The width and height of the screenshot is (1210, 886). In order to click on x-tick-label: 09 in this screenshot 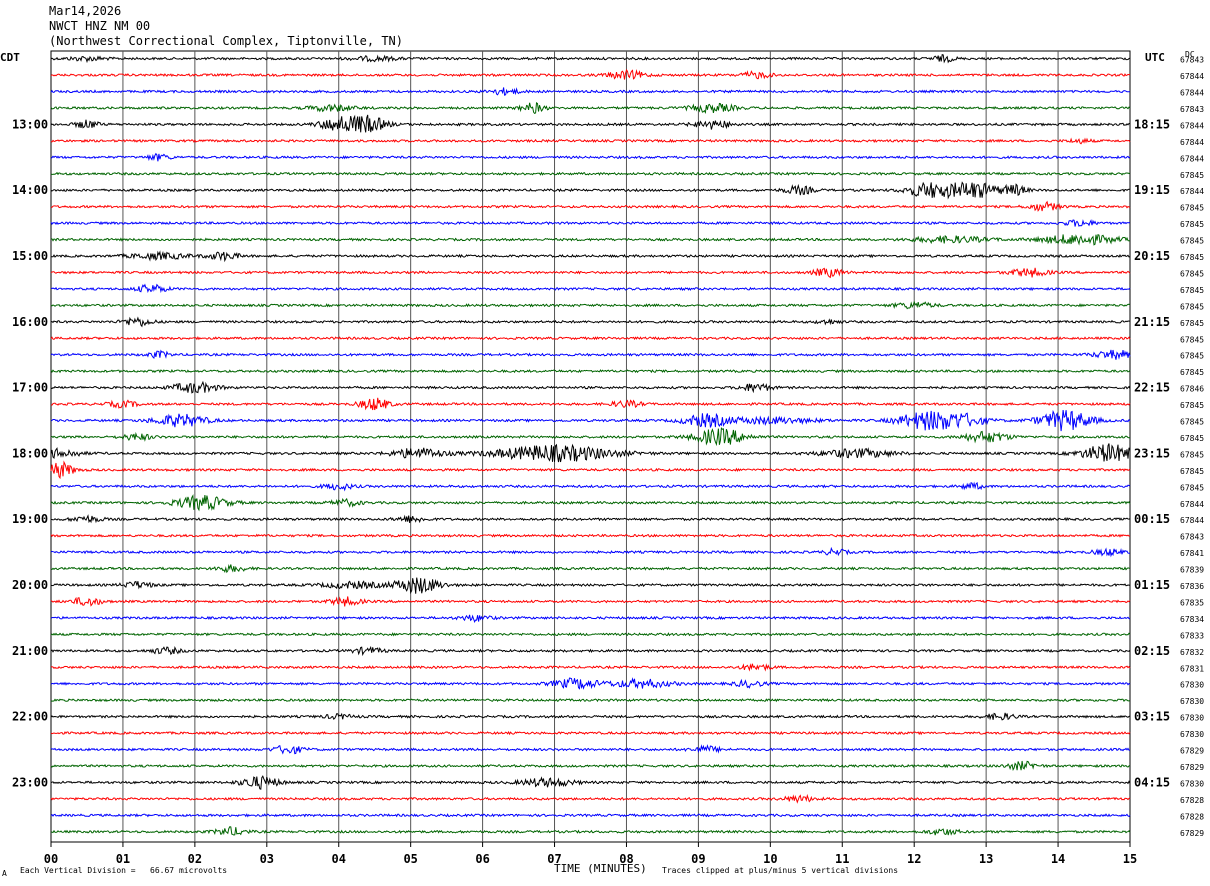, I will do `click(698, 859)`.